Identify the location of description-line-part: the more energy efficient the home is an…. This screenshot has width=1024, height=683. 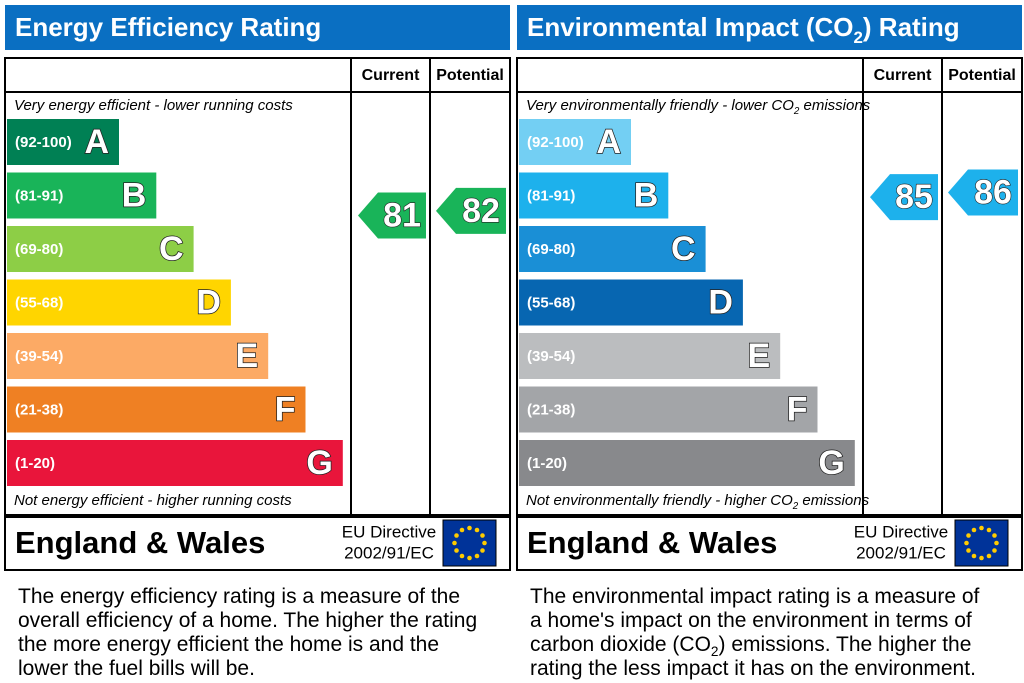
(228, 644).